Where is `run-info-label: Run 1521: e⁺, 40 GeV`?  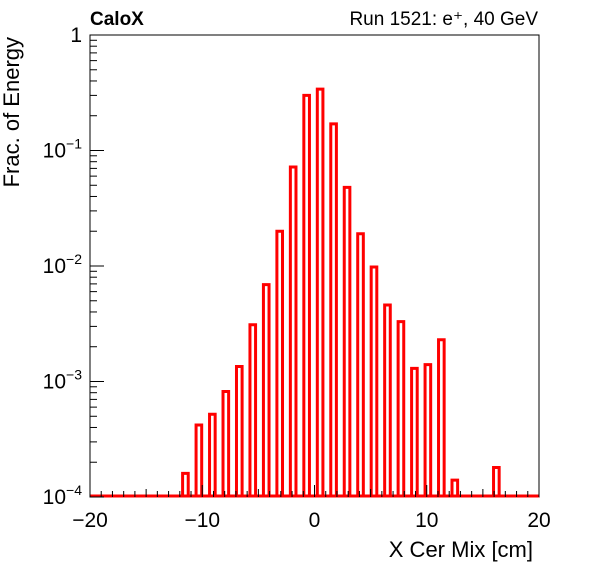
run-info-label: Run 1521: e⁺, 40 GeV is located at coordinates (443, 19).